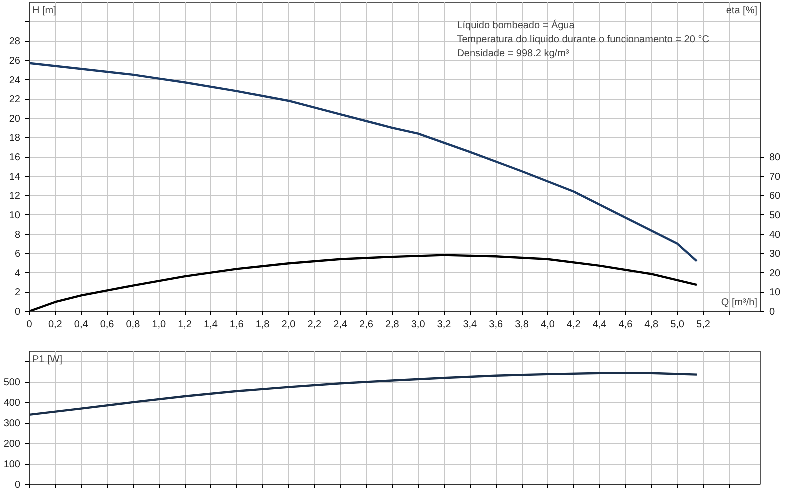 This screenshot has width=800, height=498. Describe the element at coordinates (55, 325) in the screenshot. I see `x-tick-label: 0,2` at that location.